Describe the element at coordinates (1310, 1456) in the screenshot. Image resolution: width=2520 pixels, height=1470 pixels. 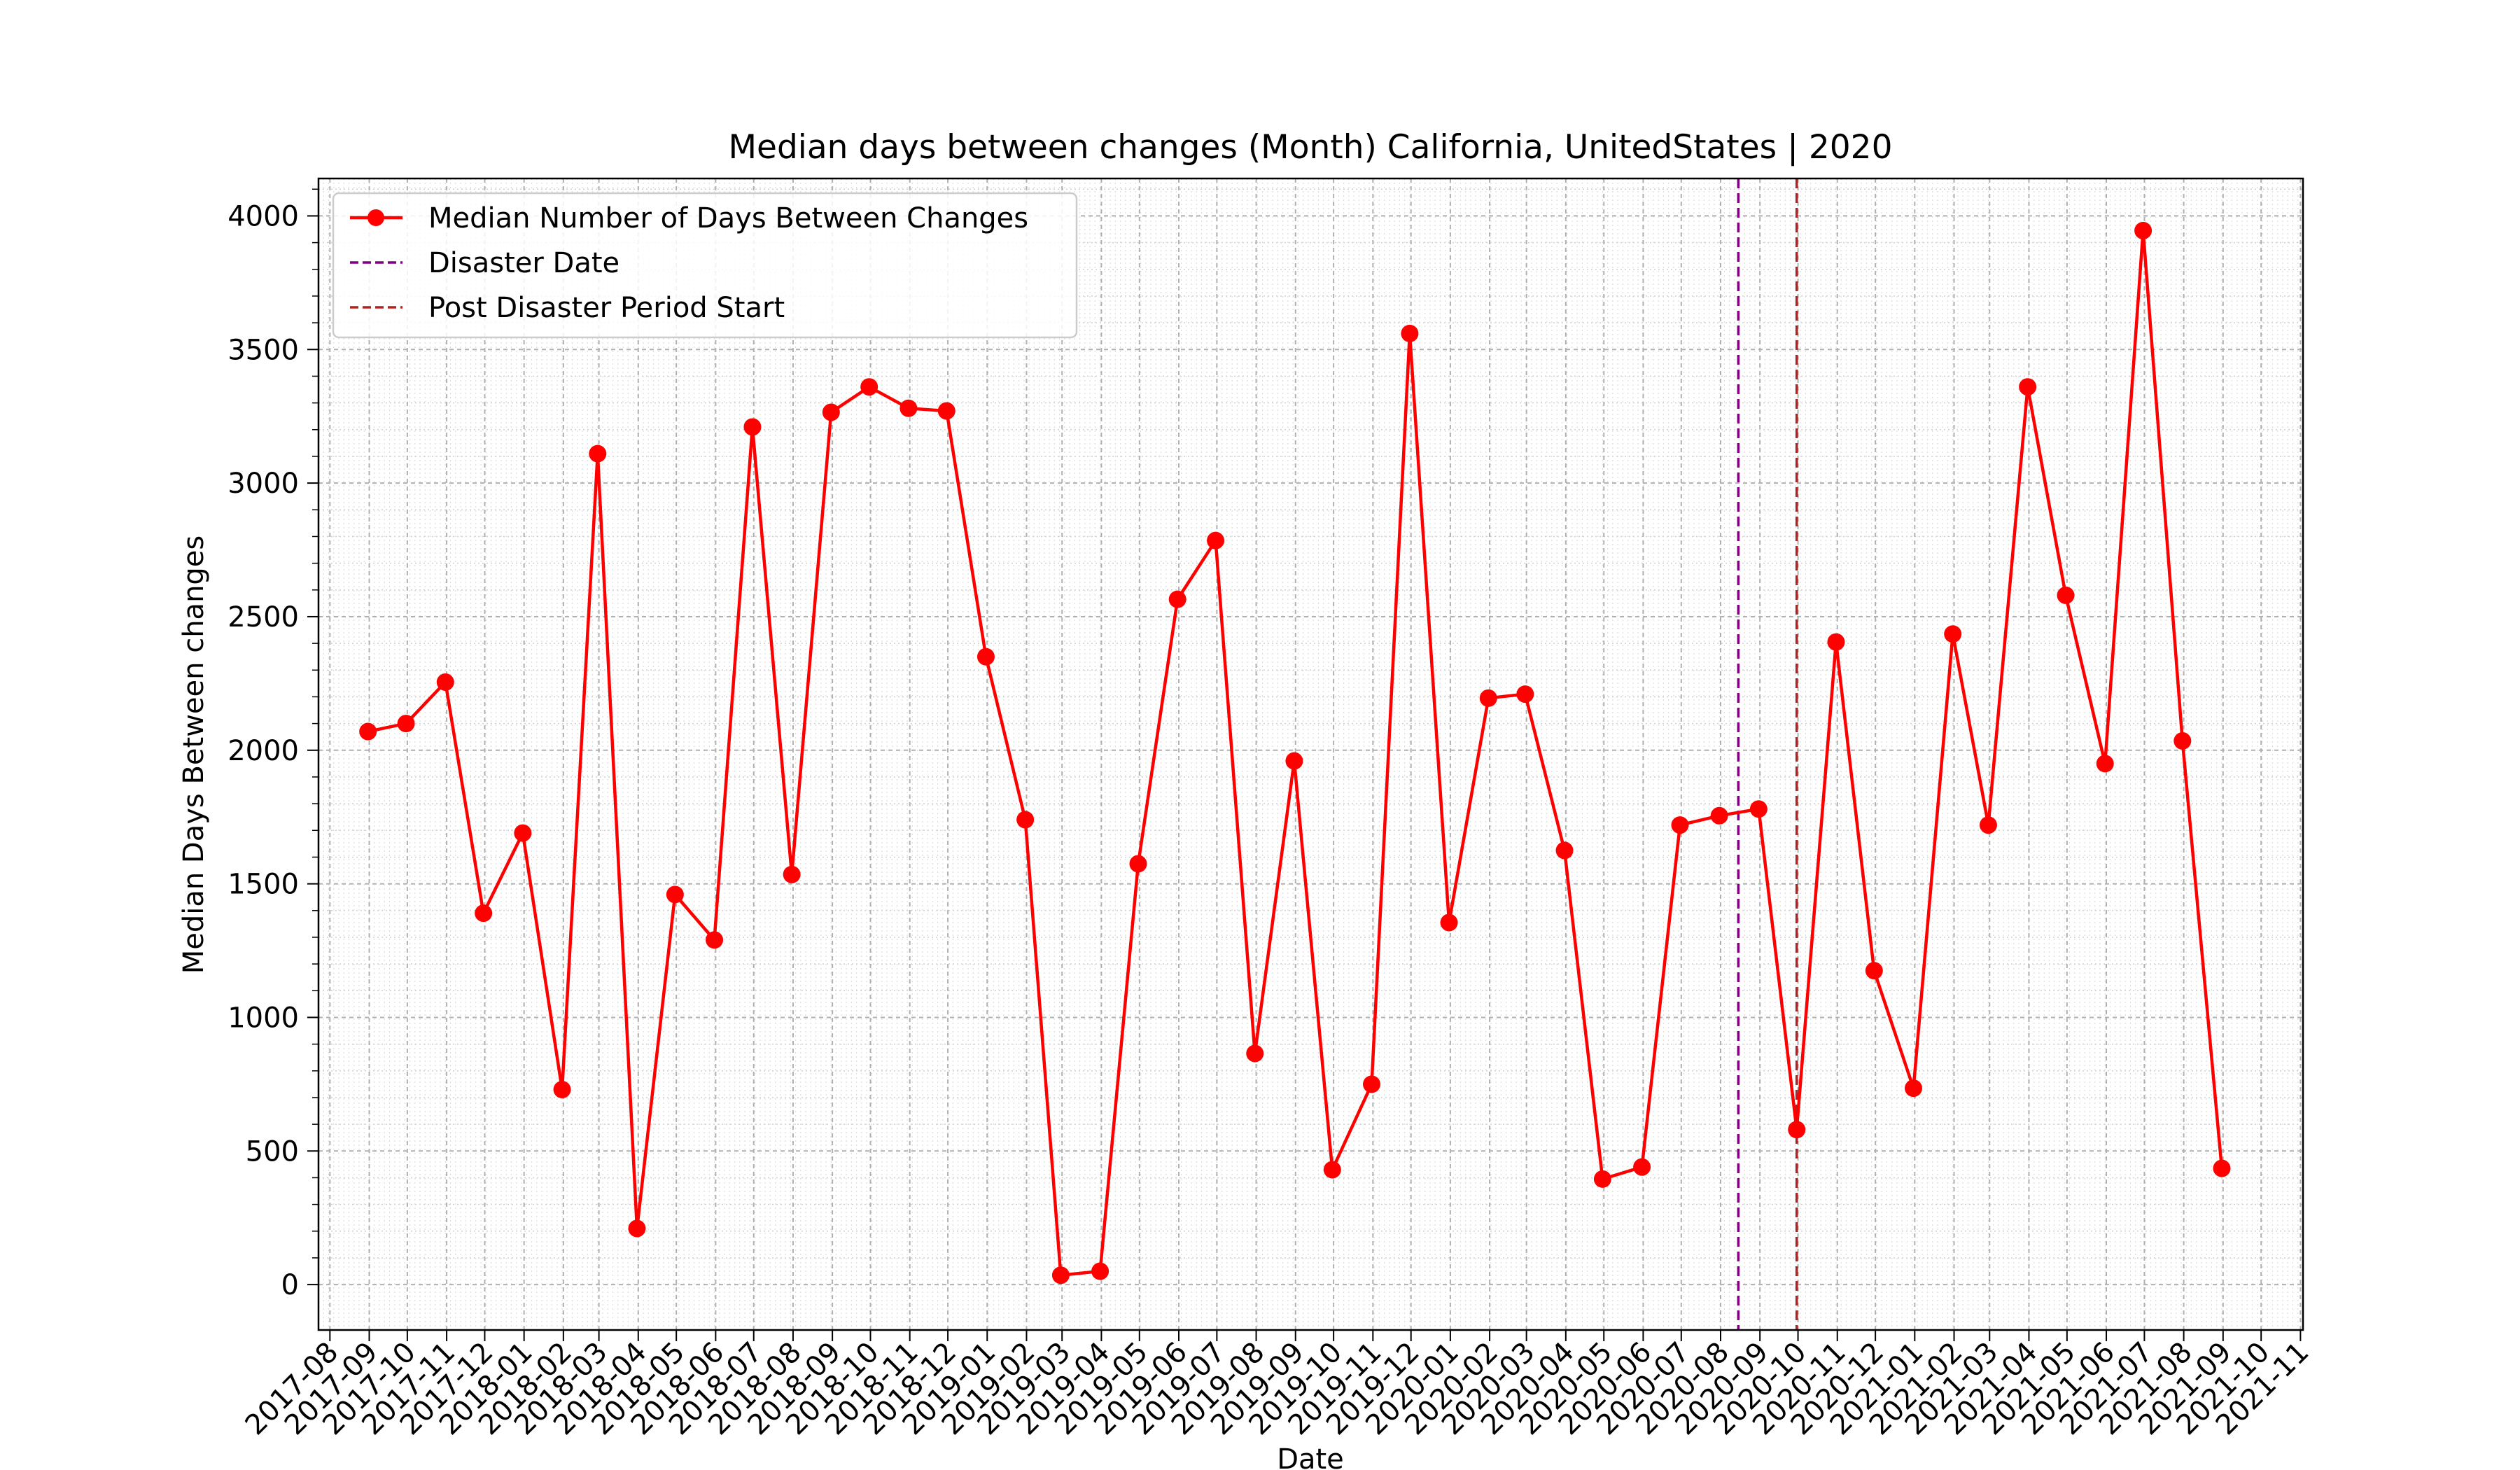
I see `x-axis-label: Date` at that location.